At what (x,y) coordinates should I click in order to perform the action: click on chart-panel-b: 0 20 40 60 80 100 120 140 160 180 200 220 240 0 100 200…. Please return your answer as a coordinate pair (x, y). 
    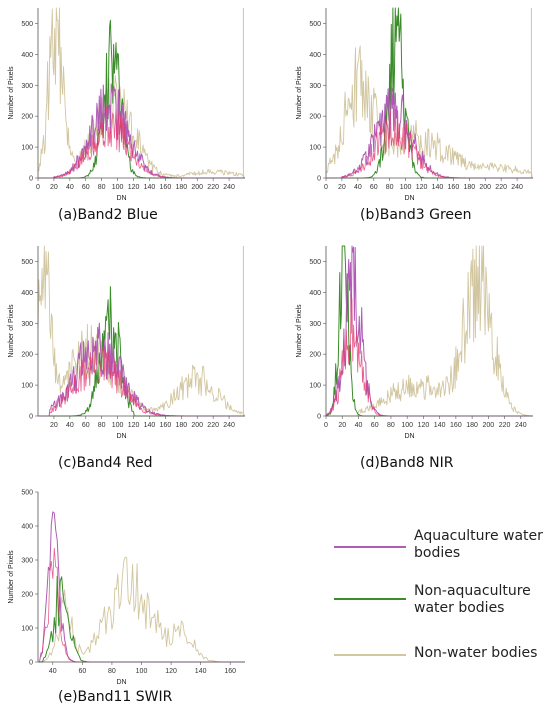
    Looking at the image, I should click on (418, 102).